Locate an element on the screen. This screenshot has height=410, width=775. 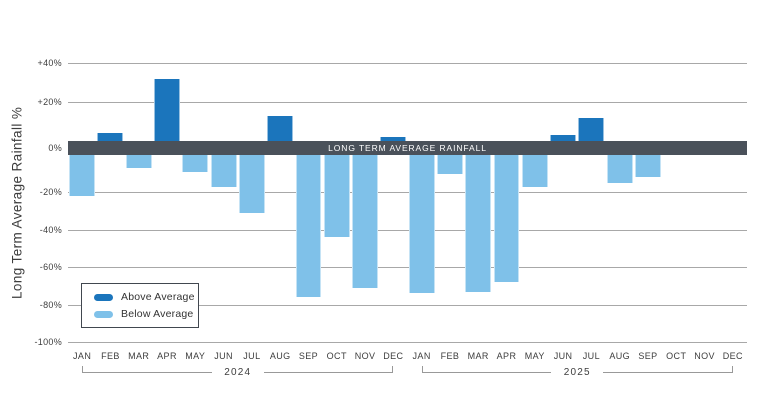
year-bracket-2024: 2024 is located at coordinates (238, 372).